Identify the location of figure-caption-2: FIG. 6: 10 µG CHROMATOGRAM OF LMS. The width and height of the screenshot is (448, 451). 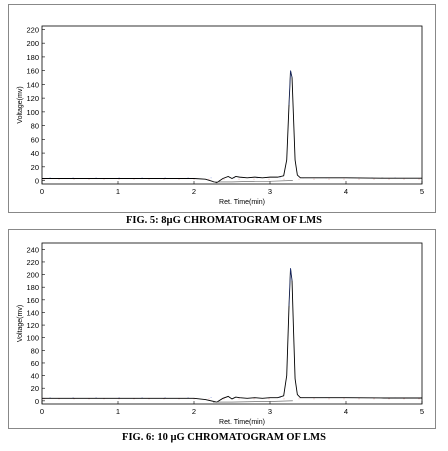
(224, 437).